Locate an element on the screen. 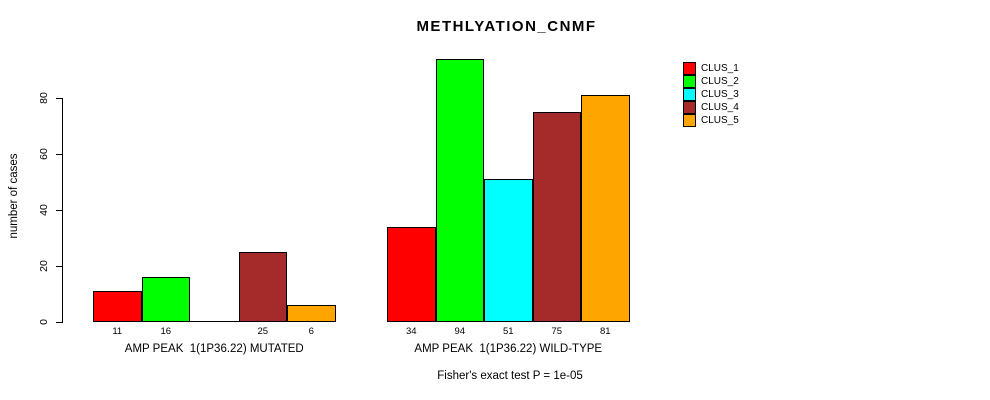  bar-value-label: 34 is located at coordinates (411, 331).